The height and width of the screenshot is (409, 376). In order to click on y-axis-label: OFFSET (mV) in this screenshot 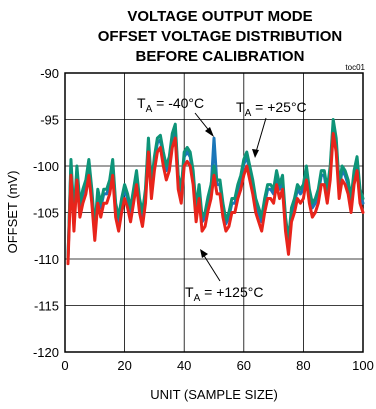, I will do `click(12, 212)`.